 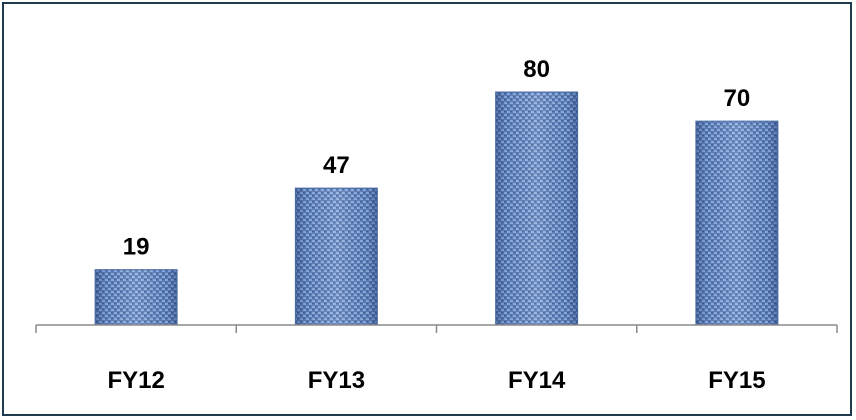 What do you see at coordinates (136, 297) in the screenshot?
I see `bar-shading-fy12` at bounding box center [136, 297].